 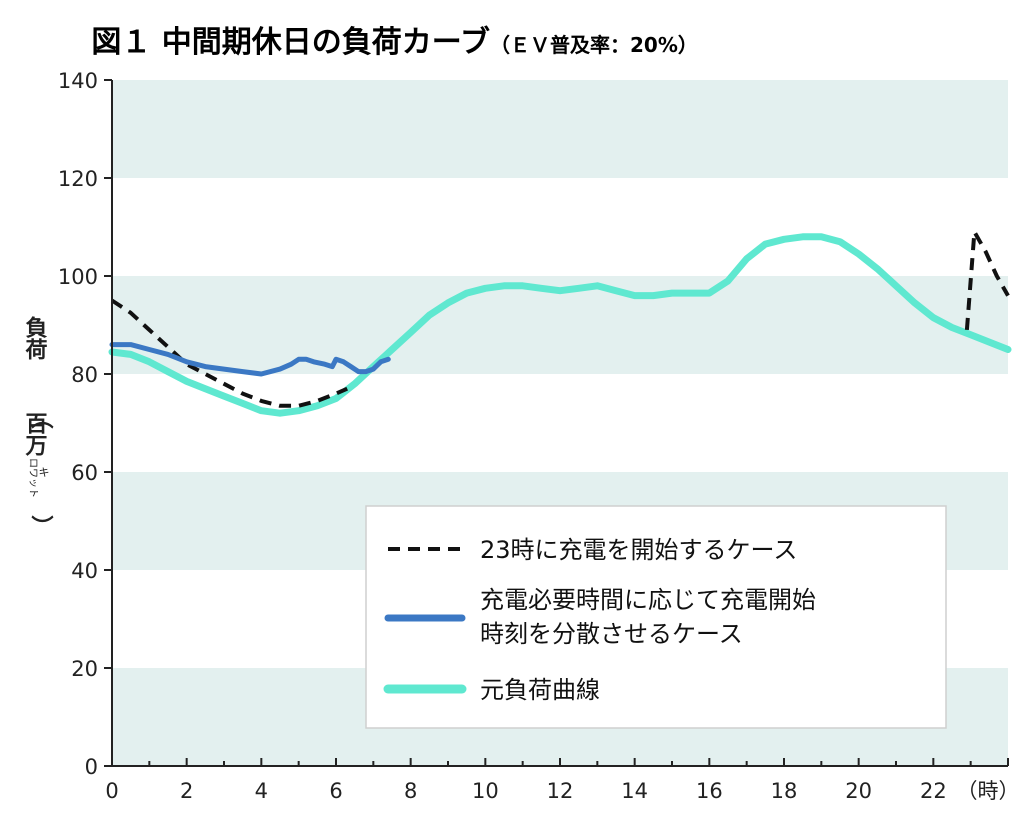 I want to click on y-tick-label: 0, so click(x=91, y=767).